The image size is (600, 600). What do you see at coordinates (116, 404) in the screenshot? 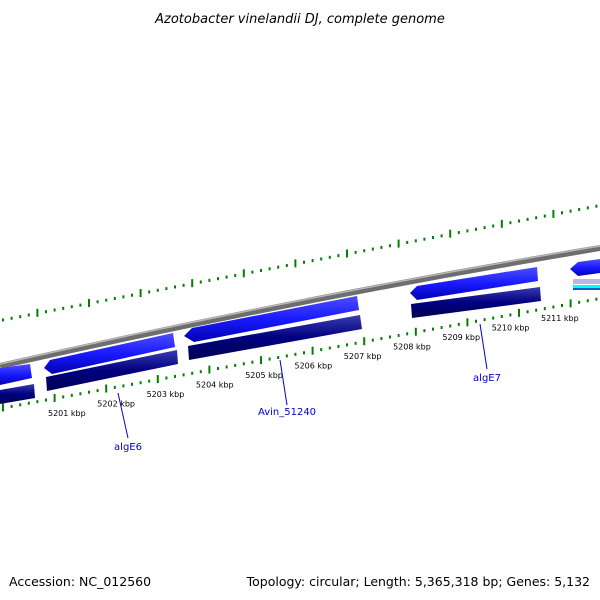
I see `kbp-label: 5202 kbp` at bounding box center [116, 404].